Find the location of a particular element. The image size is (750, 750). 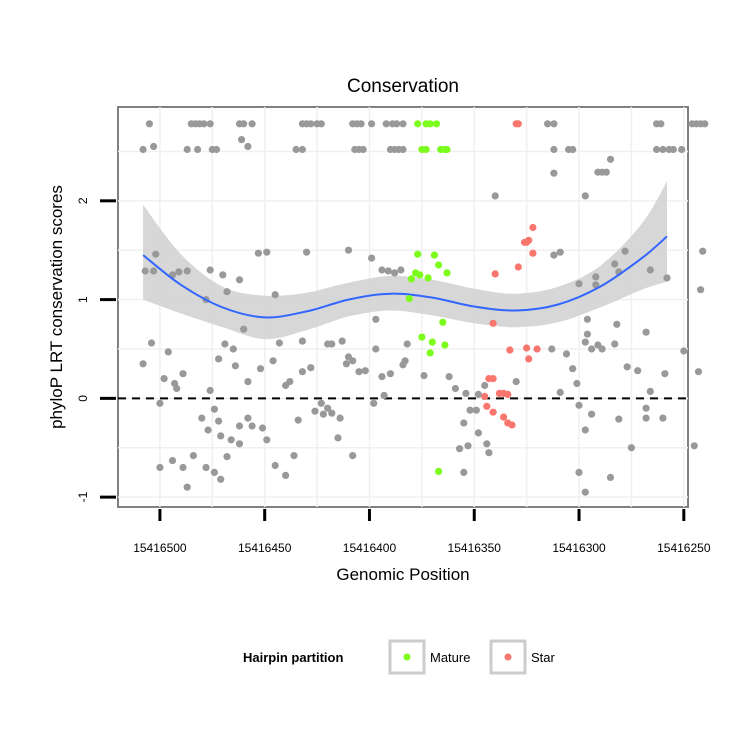

legend-label-mature: Mature is located at coordinates (450, 657).